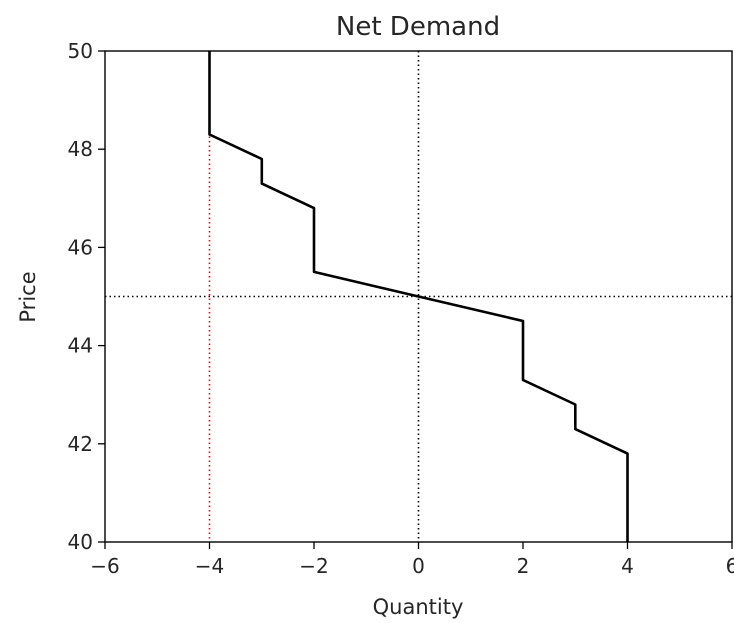  I want to click on x-tick-label: −4, so click(209, 566).